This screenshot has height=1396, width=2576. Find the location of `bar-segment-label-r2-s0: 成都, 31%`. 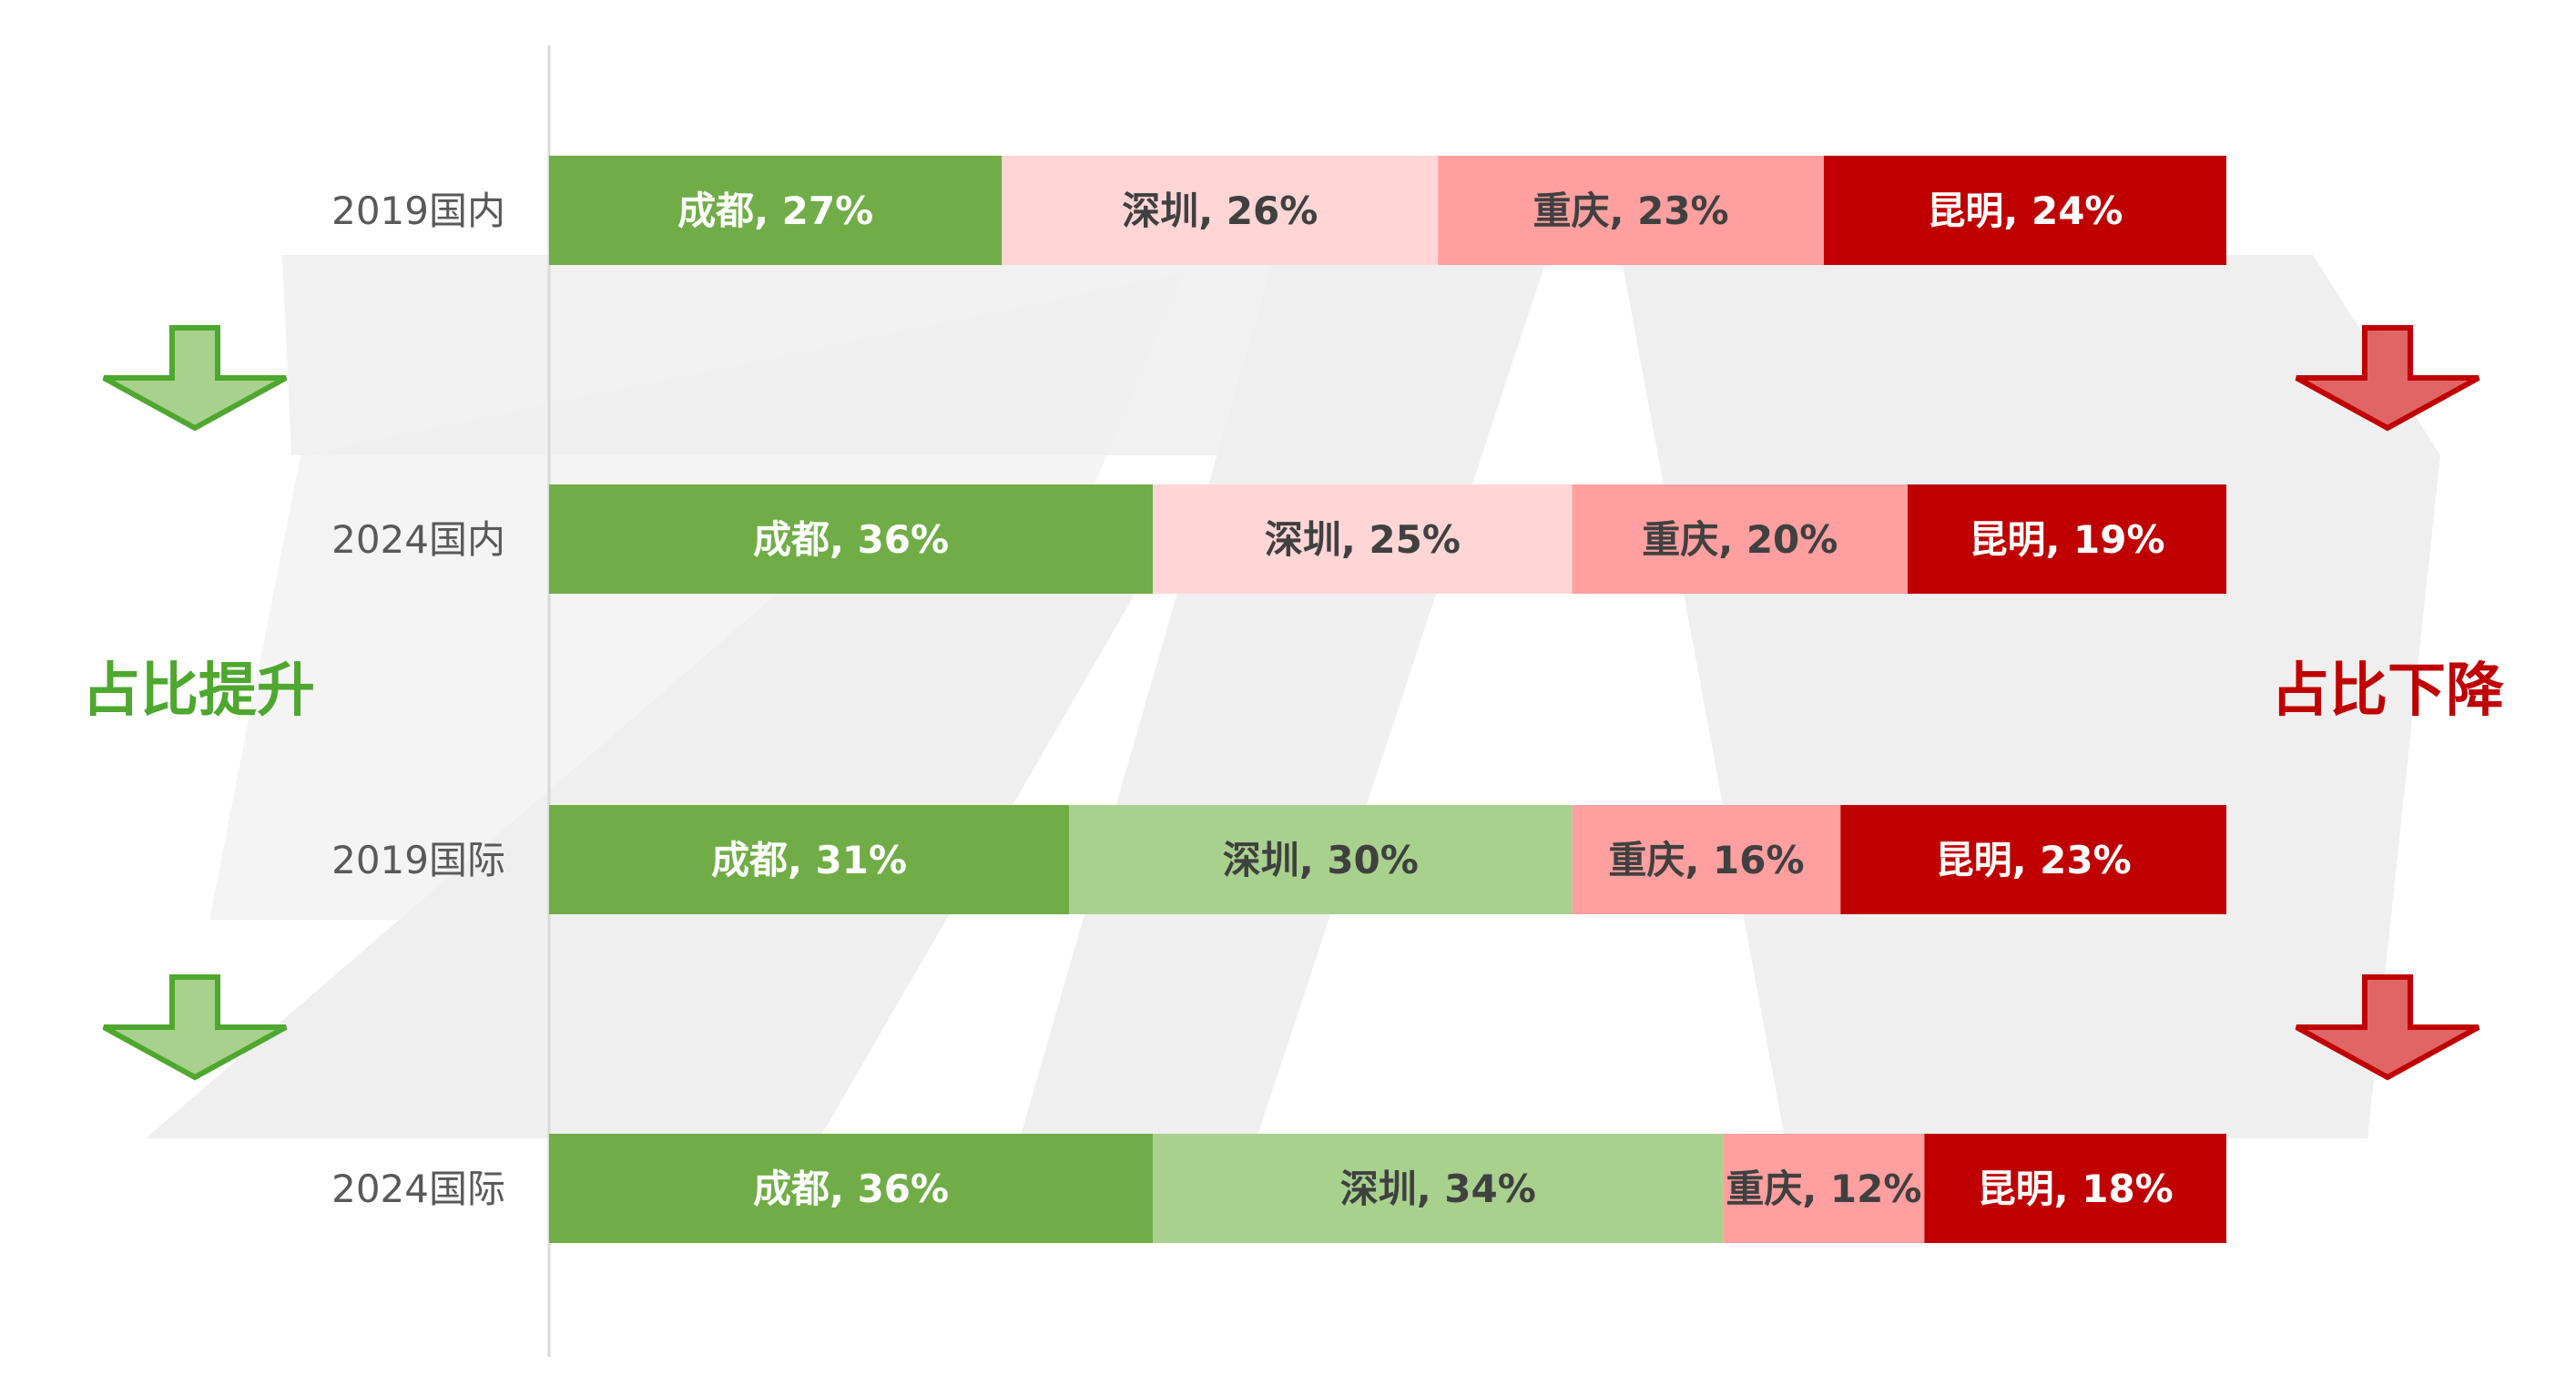

bar-segment-label-r2-s0: 成都, 31% is located at coordinates (809, 860).